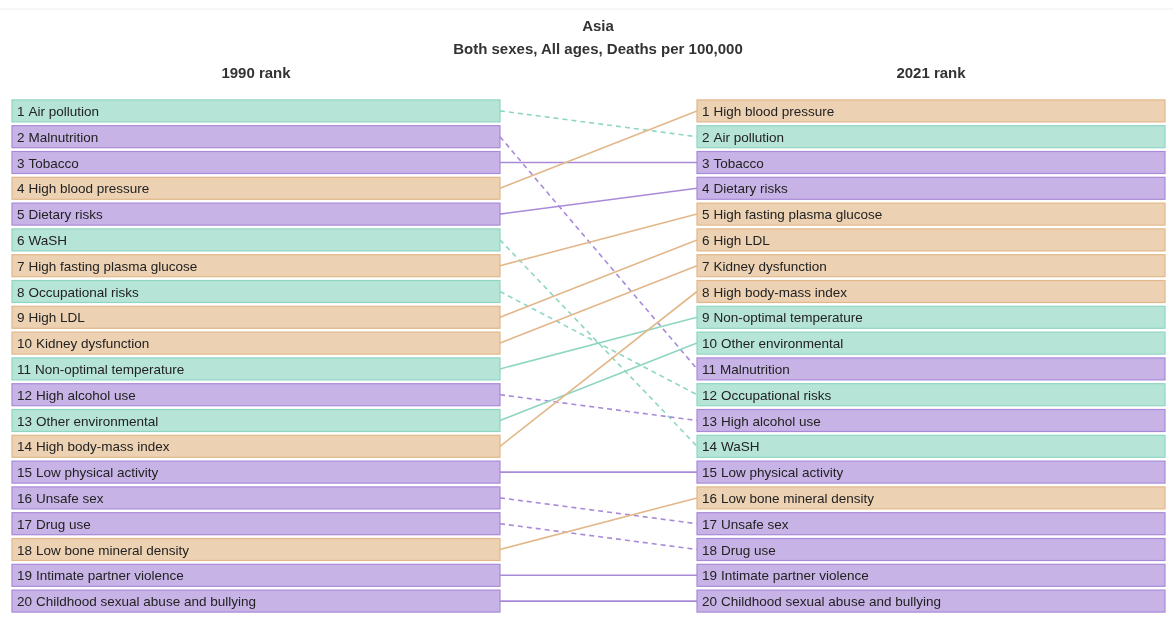  What do you see at coordinates (740, 447) in the screenshot?
I see `text: WaSH` at bounding box center [740, 447].